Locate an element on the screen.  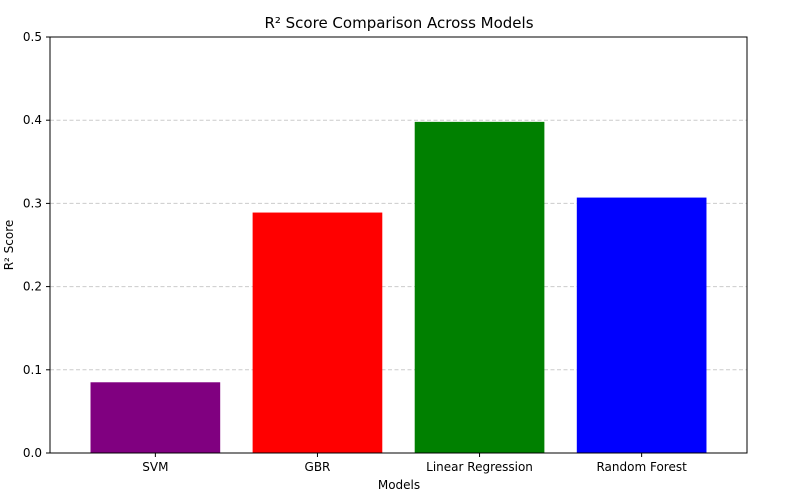
x-tick-label: Random Forest is located at coordinates (641, 467).